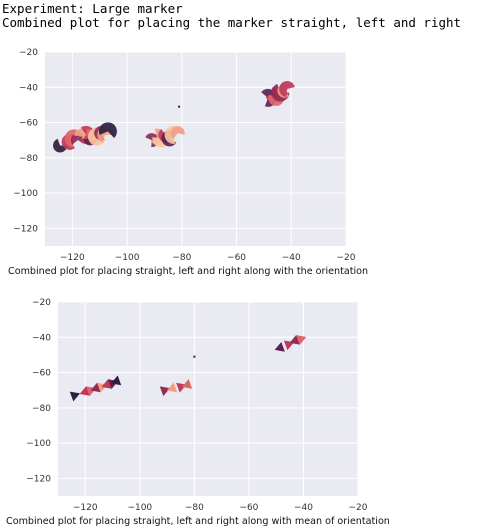 The width and height of the screenshot is (477, 532). What do you see at coordinates (92, 8) in the screenshot?
I see `experiment-title: Experiment: Large marker` at bounding box center [92, 8].